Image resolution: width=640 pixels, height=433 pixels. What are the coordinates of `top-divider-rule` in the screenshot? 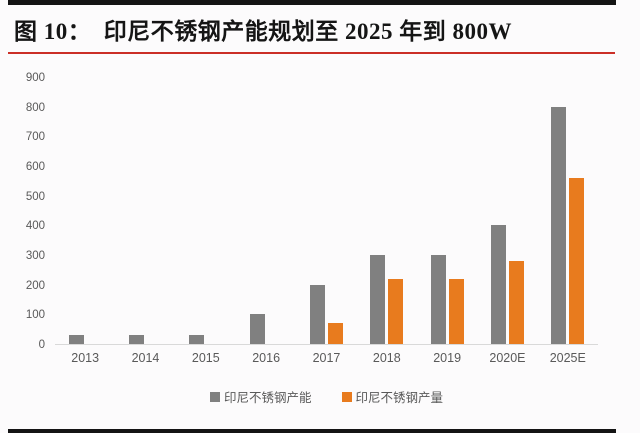 It's located at (312, 2).